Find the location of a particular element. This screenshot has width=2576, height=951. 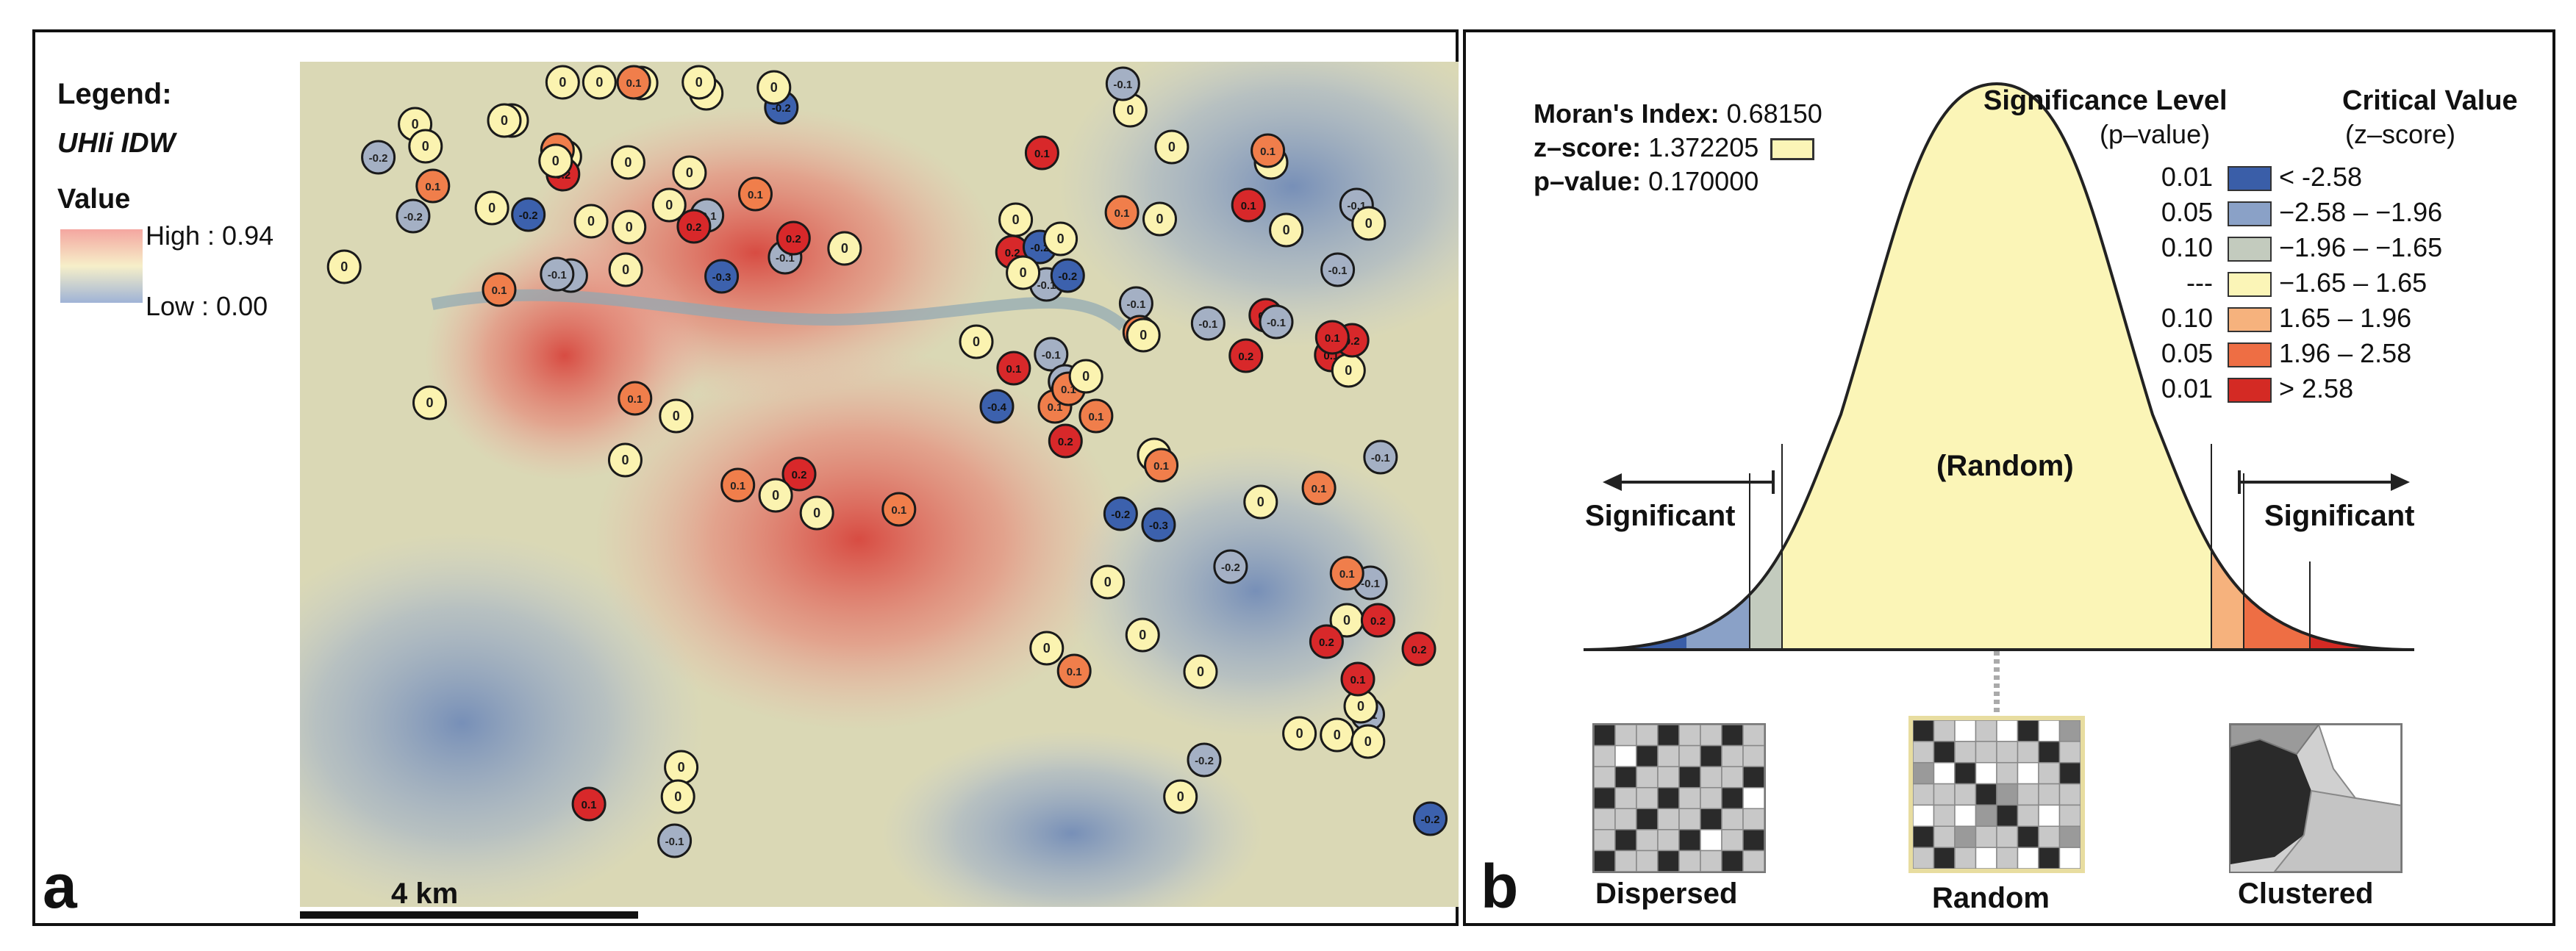

coldspot-northeast is located at coordinates (1292, 186).